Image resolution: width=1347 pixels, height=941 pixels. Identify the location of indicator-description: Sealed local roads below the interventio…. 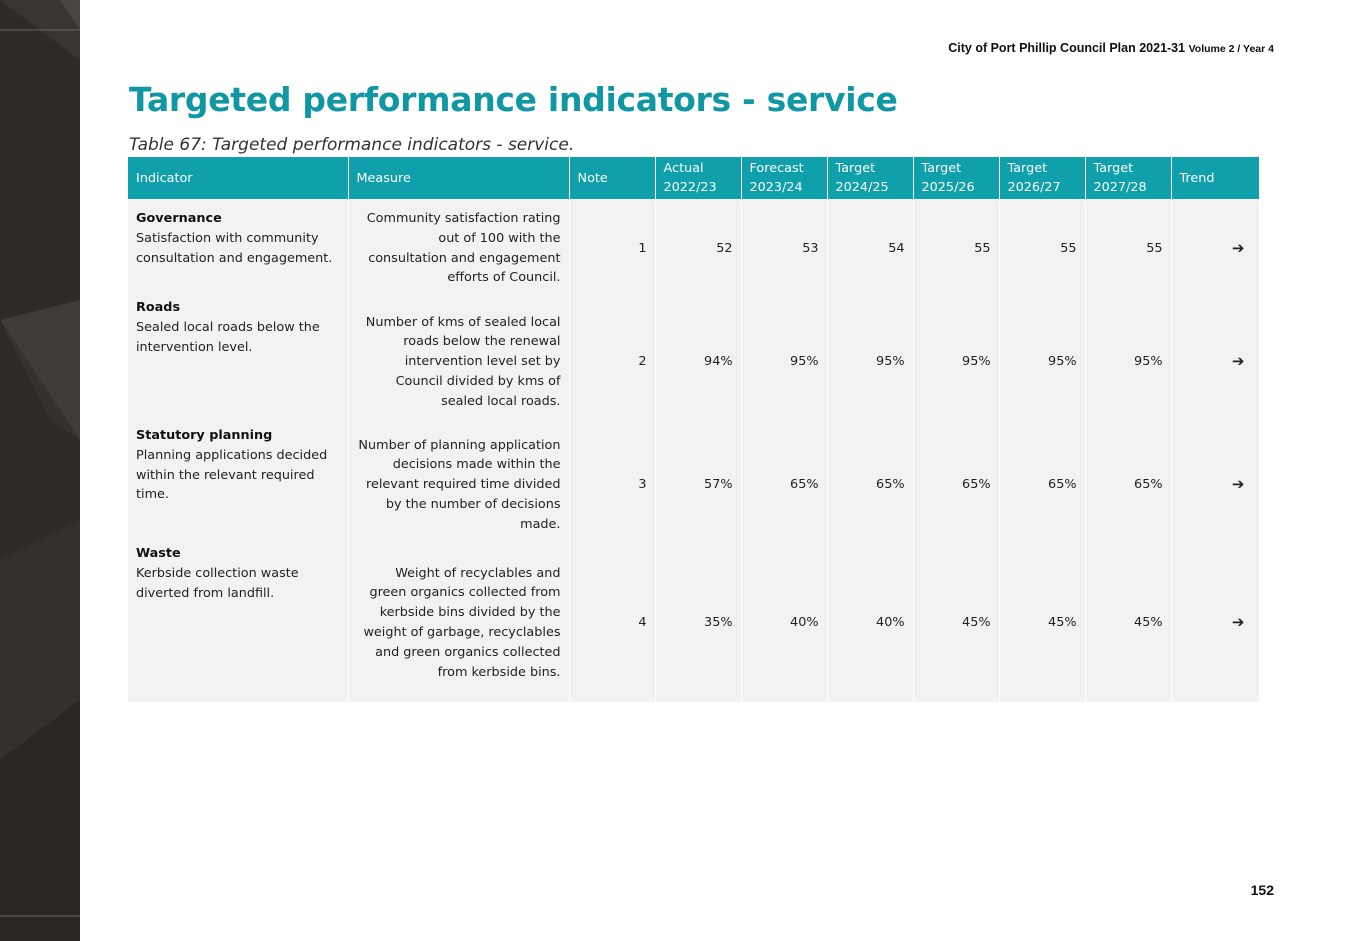
(228, 337).